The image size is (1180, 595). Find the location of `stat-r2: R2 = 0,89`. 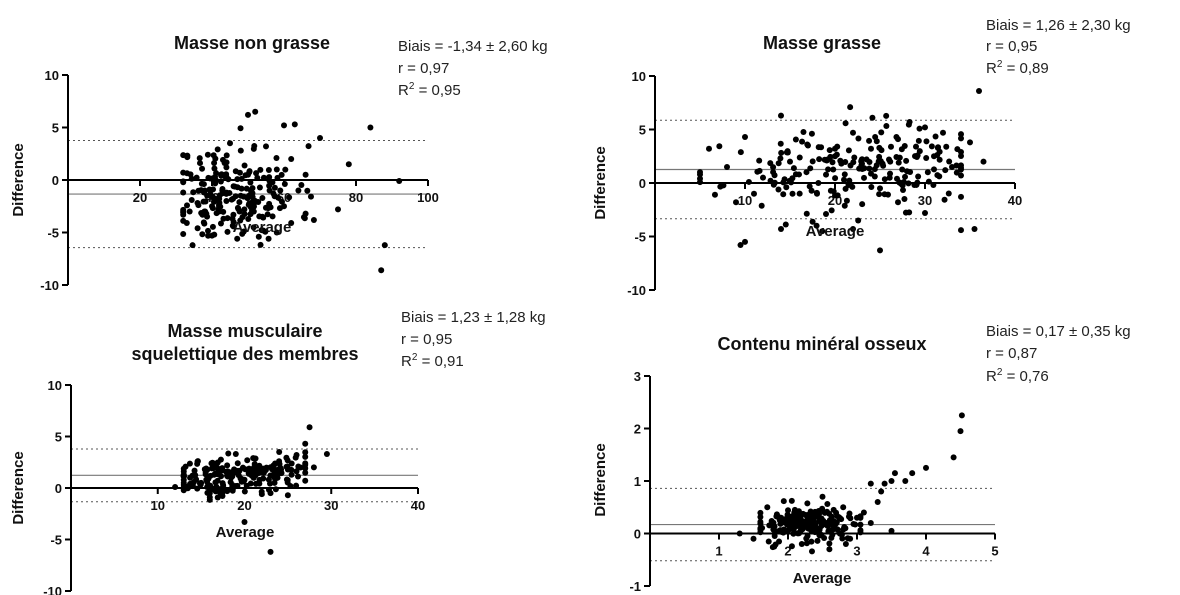

stat-r2: R2 = 0,89 is located at coordinates (1017, 68).